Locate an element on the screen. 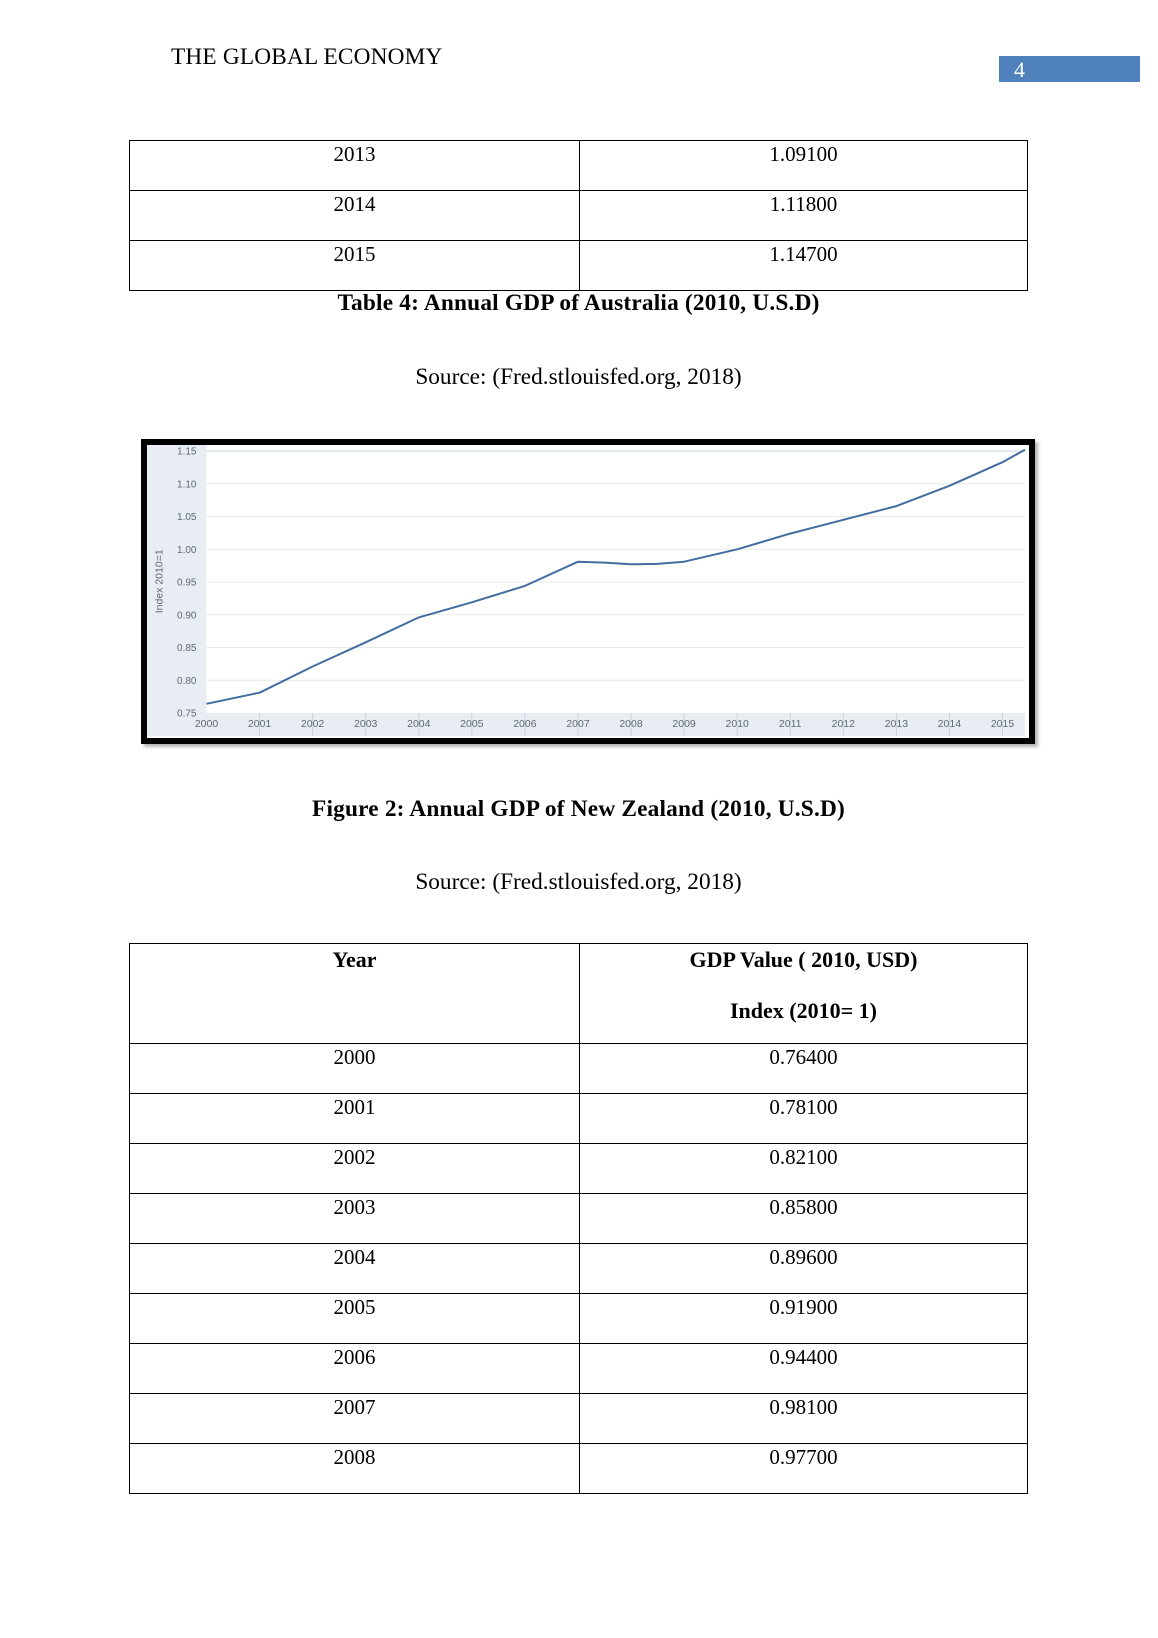 The height and width of the screenshot is (1638, 1158). svg-text: 1.15 is located at coordinates (187, 452).